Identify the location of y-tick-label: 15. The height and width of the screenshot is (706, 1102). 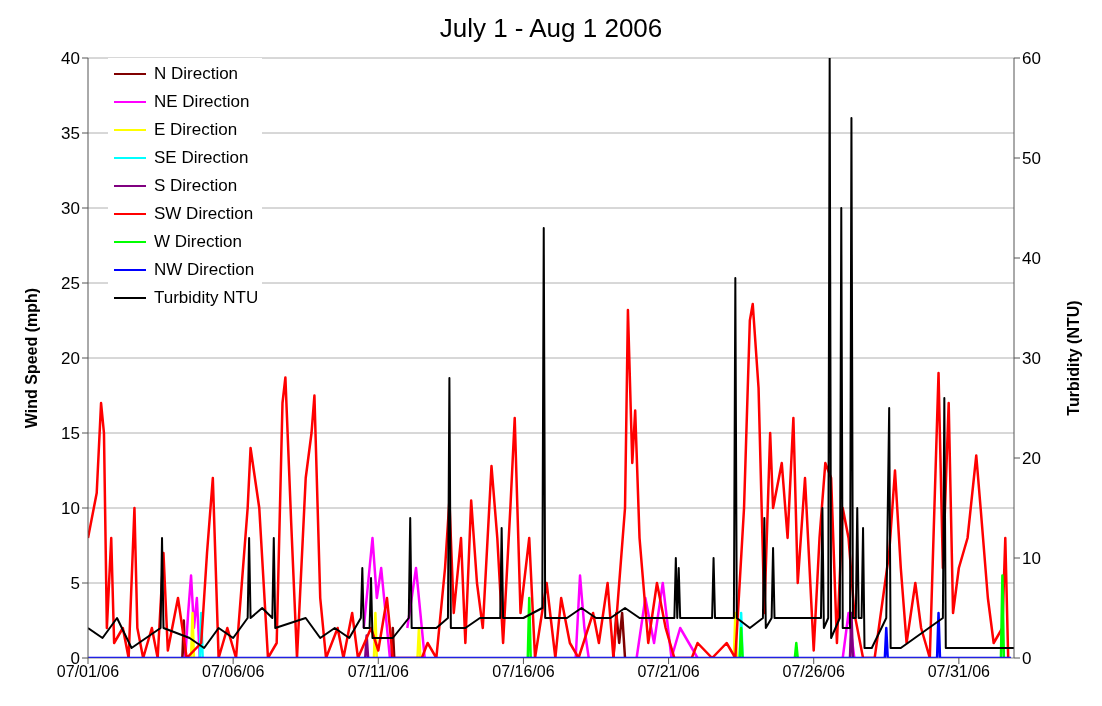
(70, 434).